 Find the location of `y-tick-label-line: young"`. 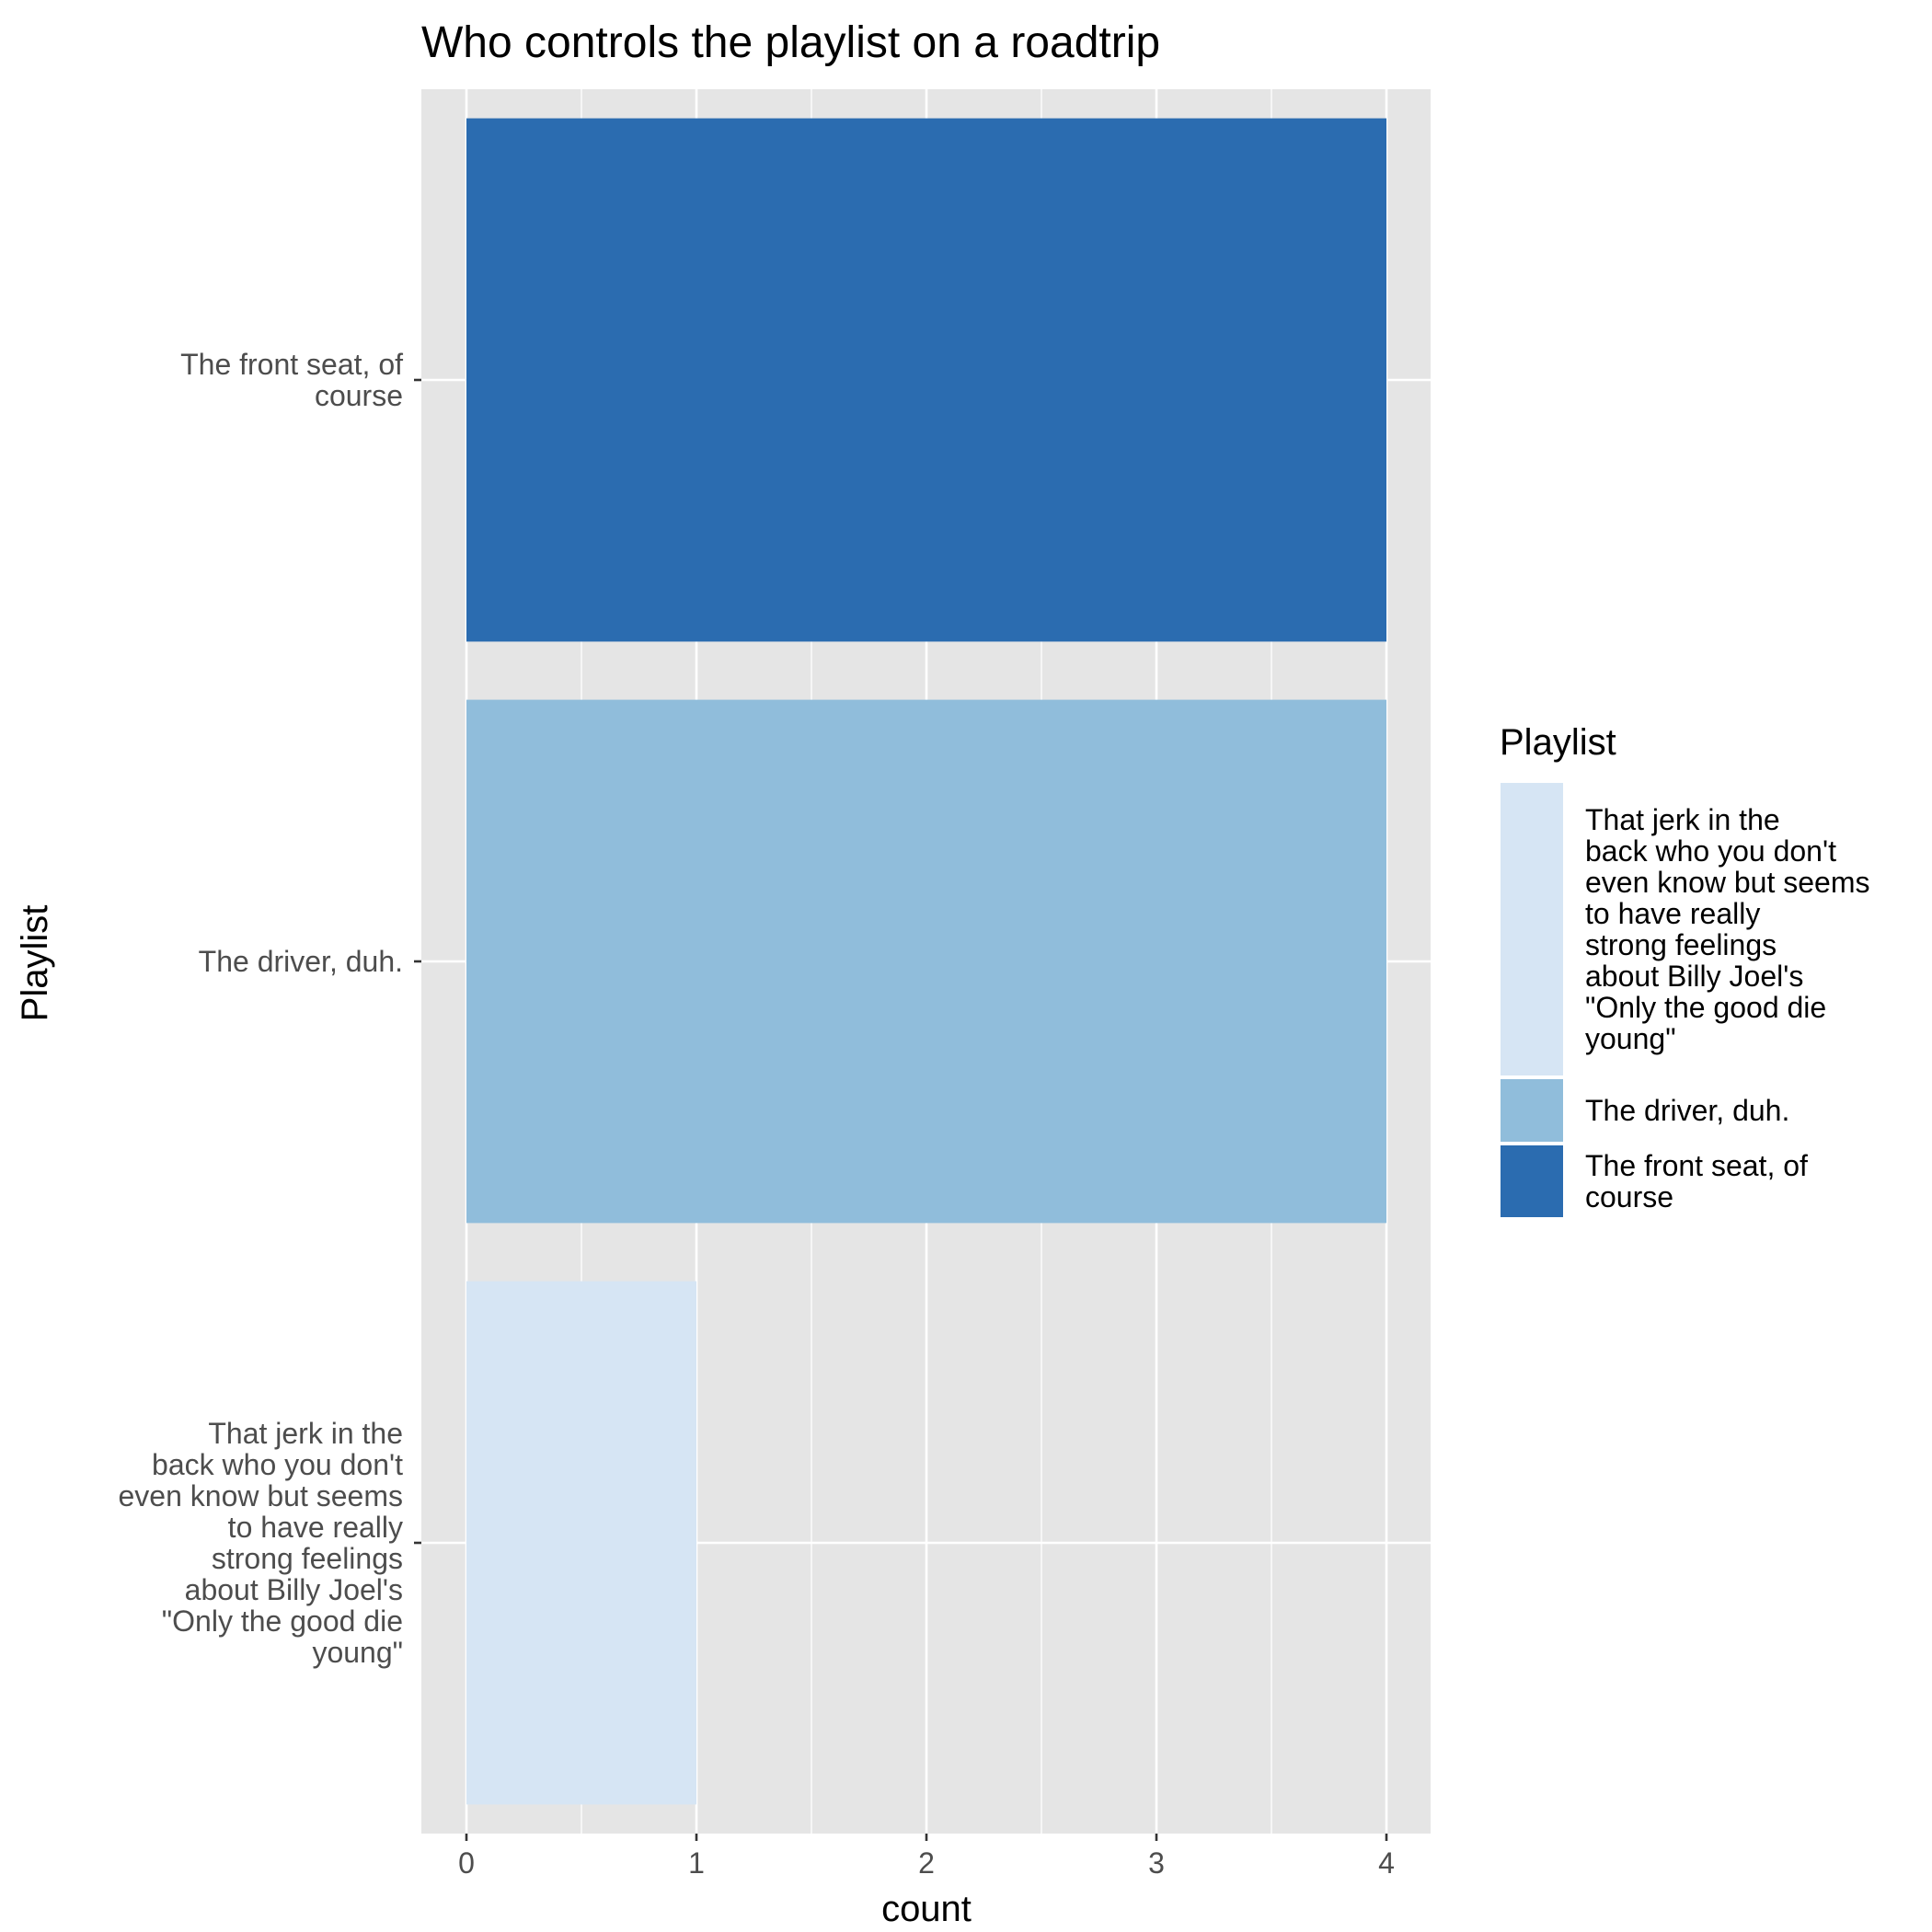

y-tick-label-line: young" is located at coordinates (357, 1652).